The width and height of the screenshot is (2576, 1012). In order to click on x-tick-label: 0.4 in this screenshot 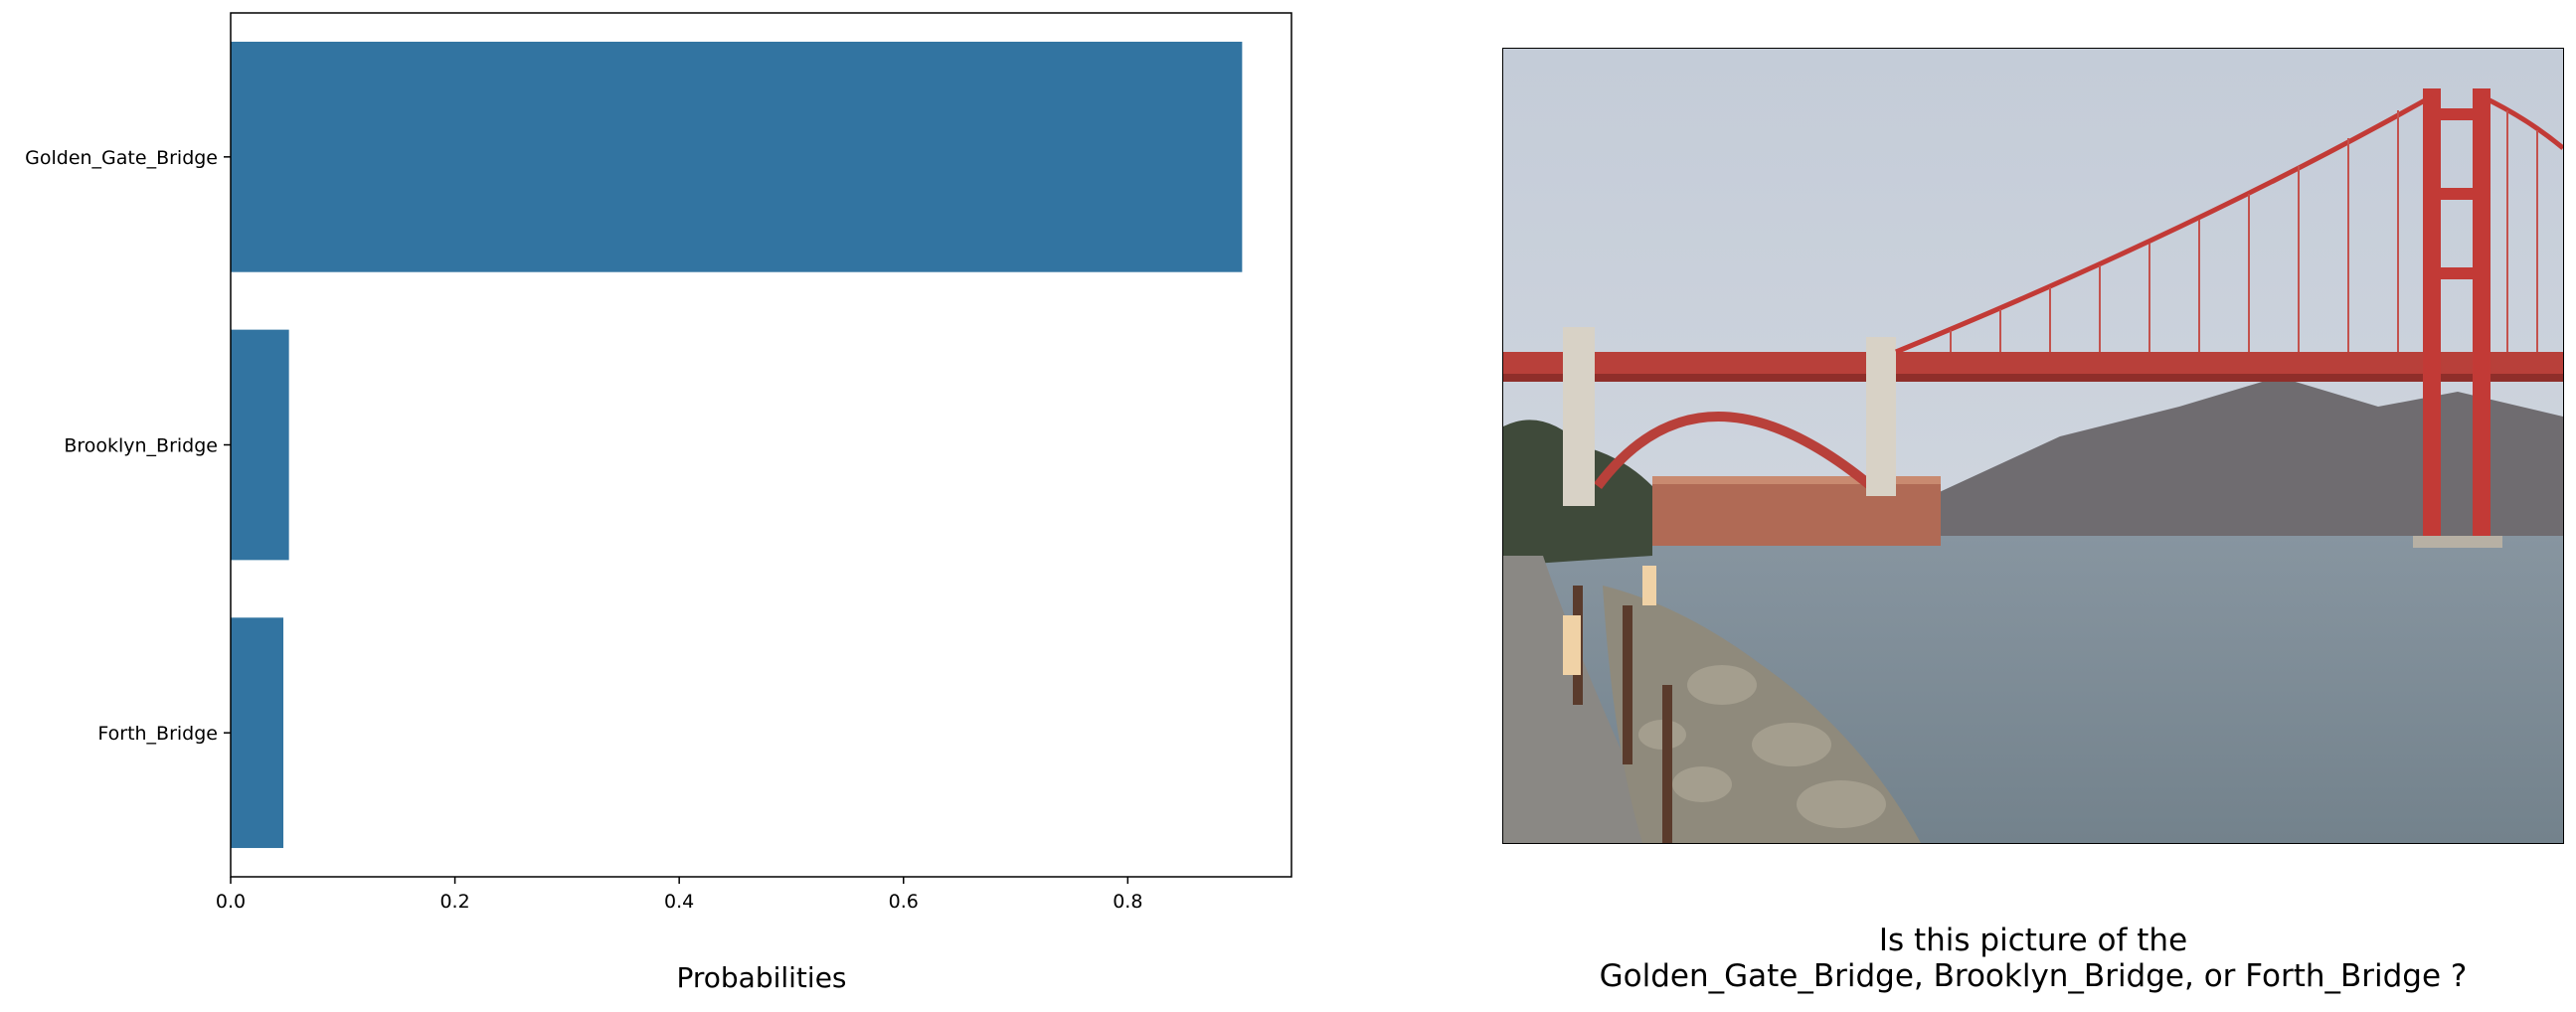, I will do `click(679, 902)`.